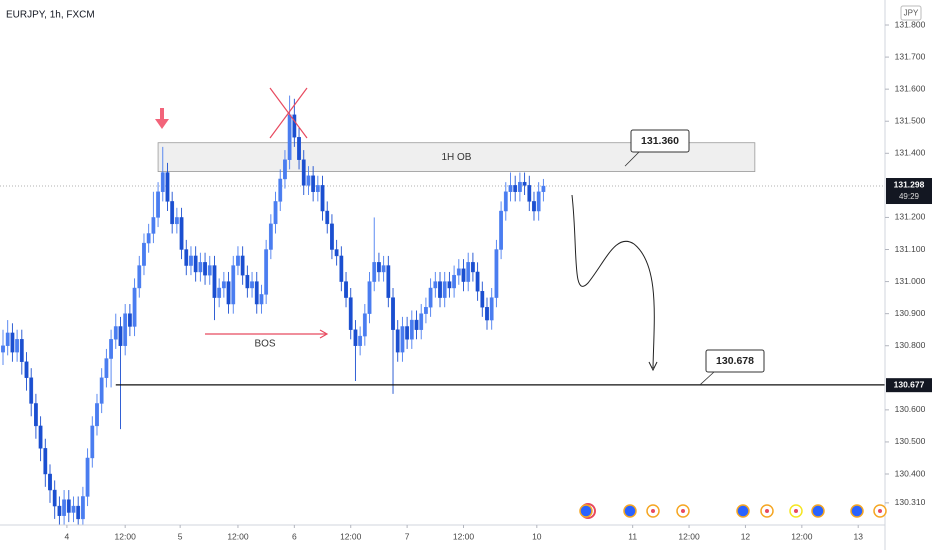 The width and height of the screenshot is (932, 550). Describe the element at coordinates (910, 409) in the screenshot. I see `y-tick-label: 130.600` at that location.